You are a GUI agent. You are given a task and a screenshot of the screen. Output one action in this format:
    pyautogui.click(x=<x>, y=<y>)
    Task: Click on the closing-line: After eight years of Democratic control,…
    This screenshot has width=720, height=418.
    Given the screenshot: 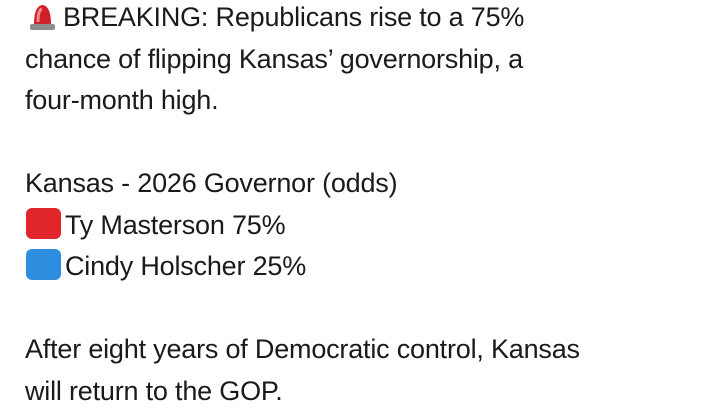 What is the action you would take?
    pyautogui.click(x=302, y=349)
    